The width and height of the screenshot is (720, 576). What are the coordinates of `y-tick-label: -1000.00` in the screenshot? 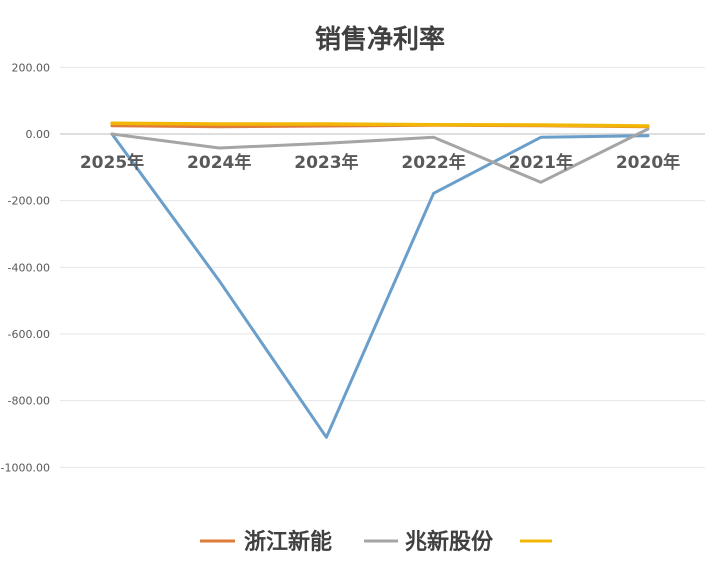 It's located at (25, 467).